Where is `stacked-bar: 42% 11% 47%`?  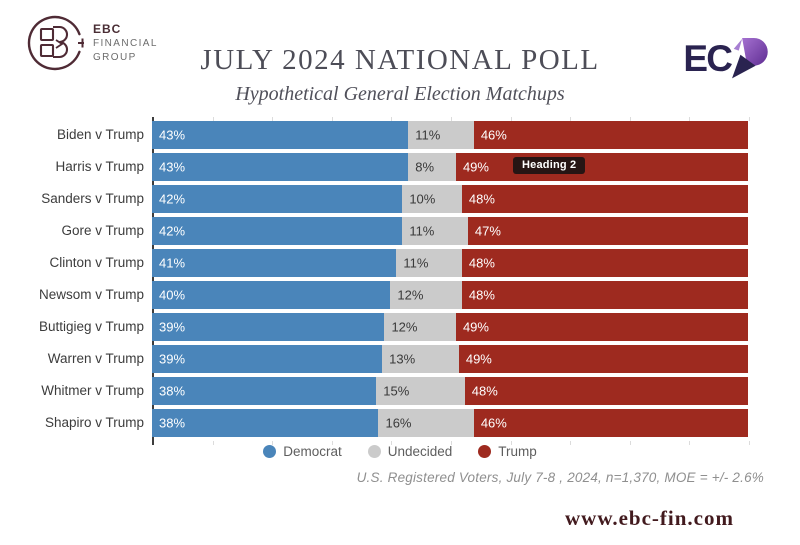
stacked-bar: 42% 11% 47% is located at coordinates (450, 231).